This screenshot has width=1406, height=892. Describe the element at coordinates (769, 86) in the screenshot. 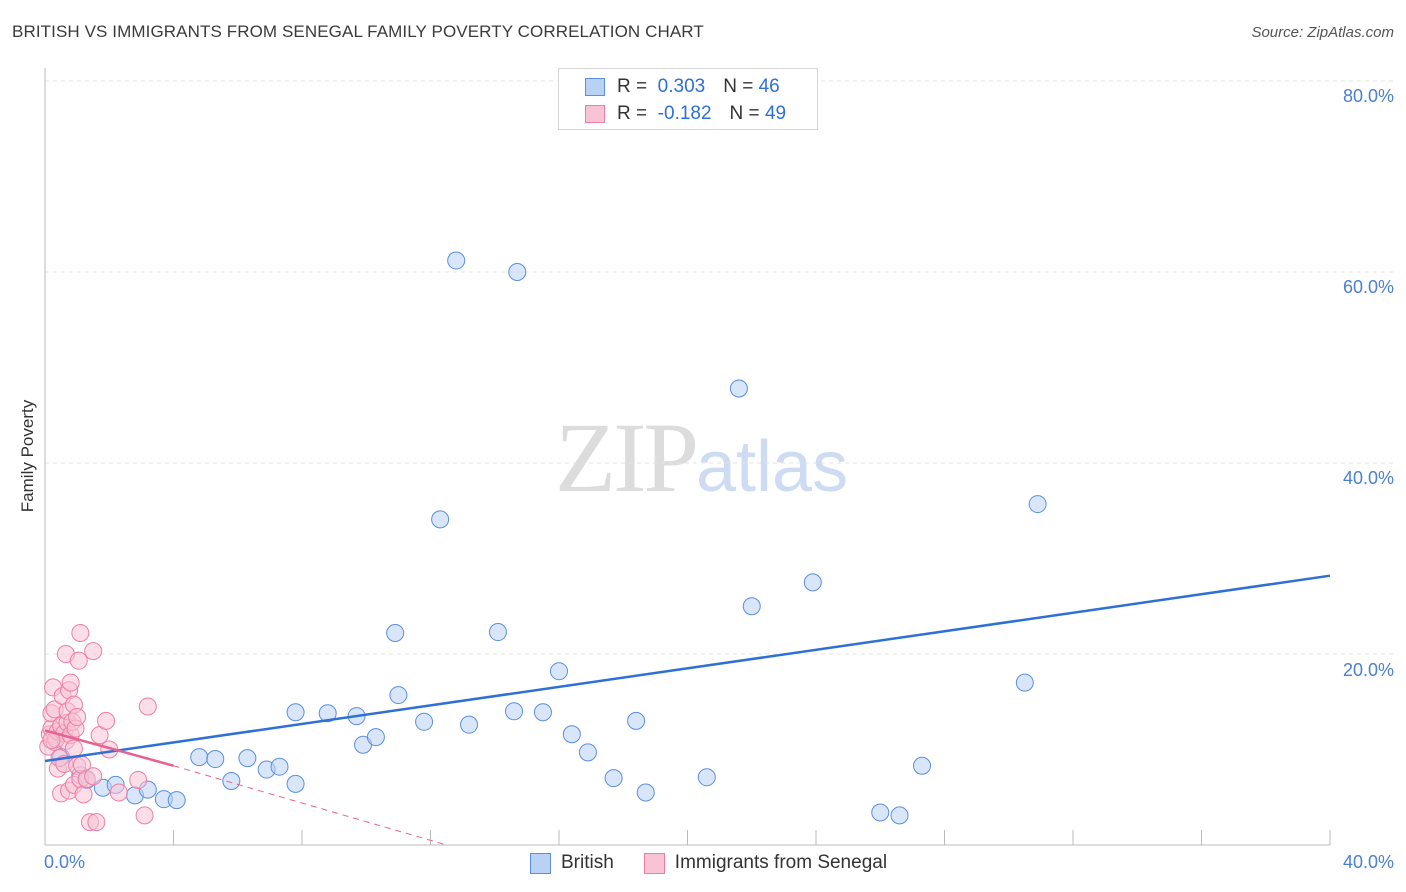

I see `british-n-value: 46` at that location.